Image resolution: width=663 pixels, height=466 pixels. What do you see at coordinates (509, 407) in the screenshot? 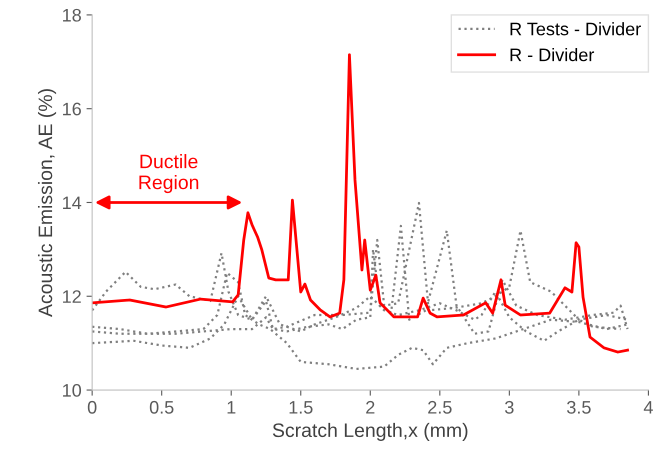
I see `x-tick-label: 3` at bounding box center [509, 407].